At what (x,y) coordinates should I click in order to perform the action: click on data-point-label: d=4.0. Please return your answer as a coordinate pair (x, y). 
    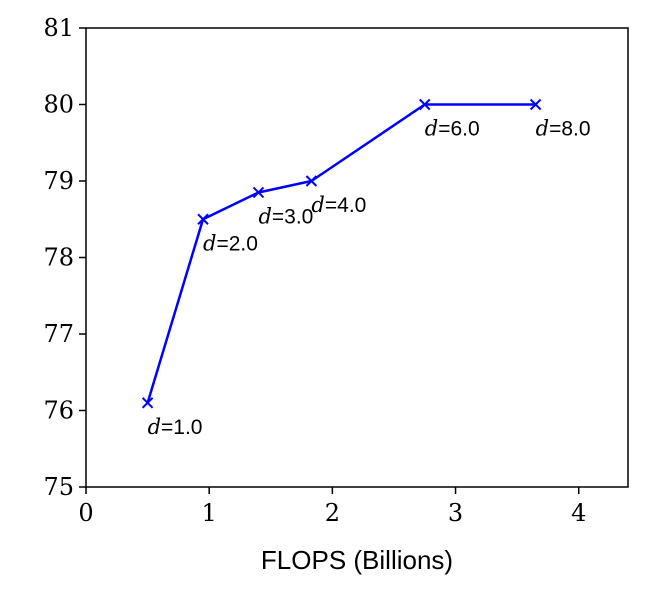
    Looking at the image, I should click on (338, 205).